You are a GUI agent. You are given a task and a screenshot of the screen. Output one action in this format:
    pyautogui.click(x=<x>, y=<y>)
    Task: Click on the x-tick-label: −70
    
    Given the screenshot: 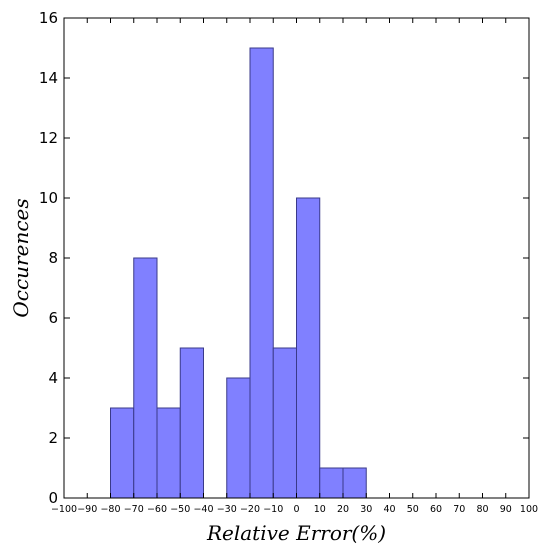 What is the action you would take?
    pyautogui.click(x=134, y=509)
    